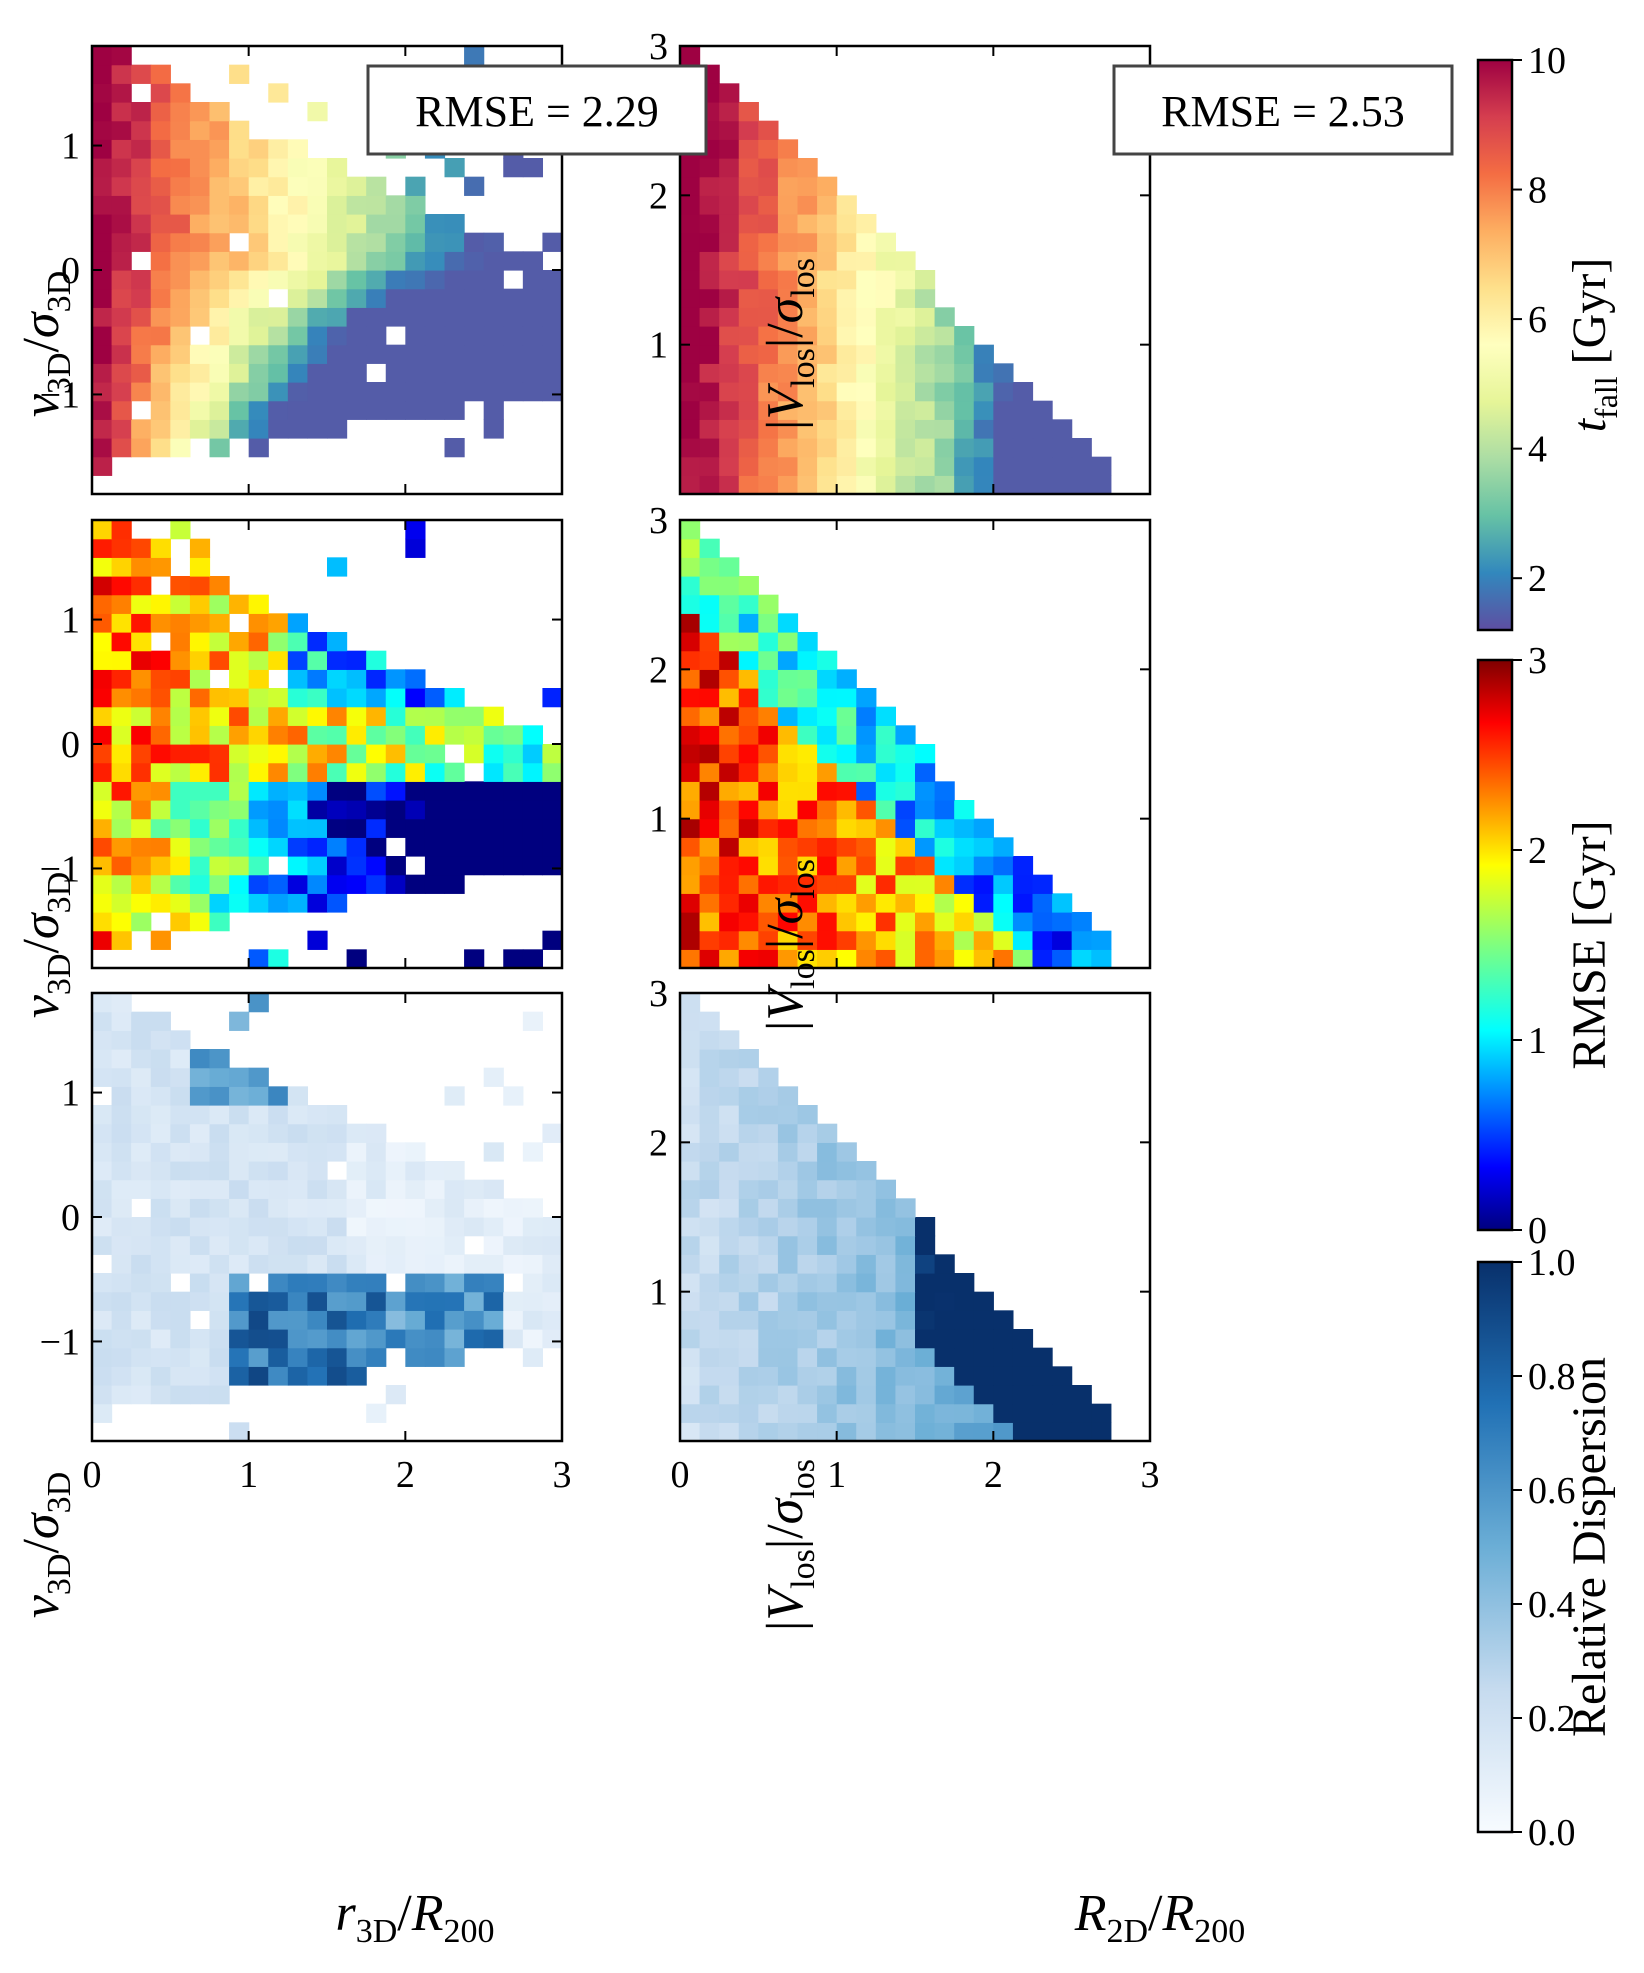  What do you see at coordinates (1537, 191) in the screenshot?
I see `tfall-colorbar-tick-label: 8` at bounding box center [1537, 191].